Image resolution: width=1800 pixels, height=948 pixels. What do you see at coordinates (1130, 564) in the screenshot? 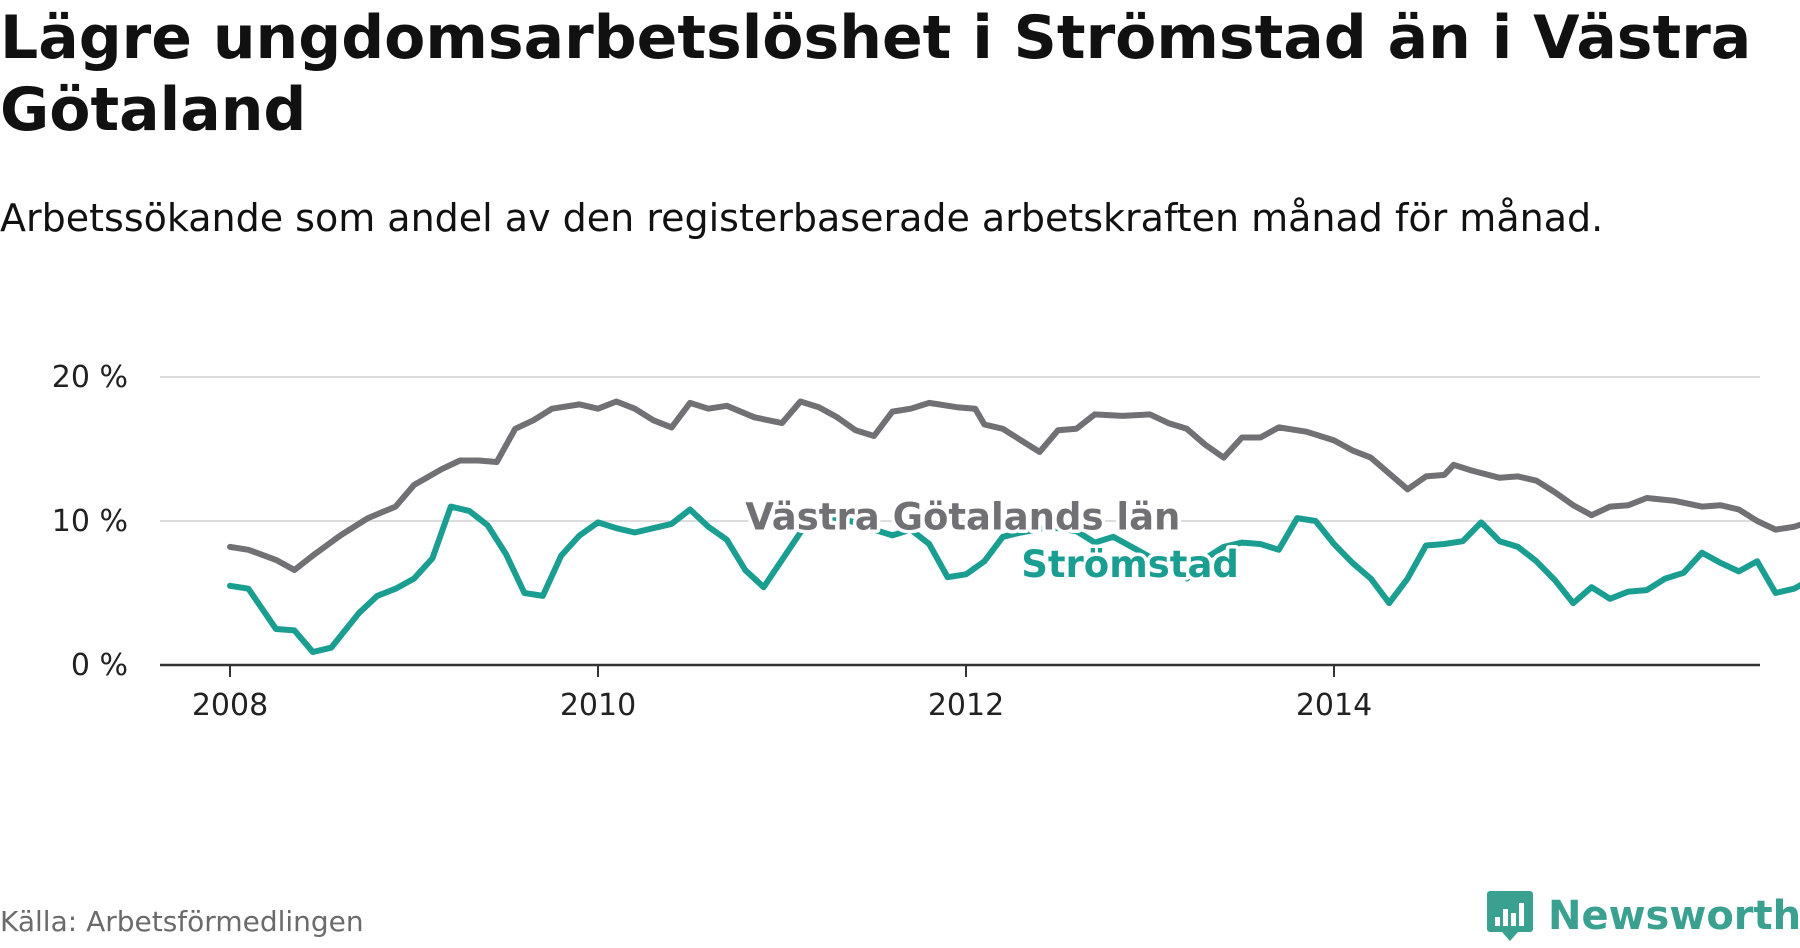
I see `series-label-stromstad: Strömstad` at bounding box center [1130, 564].